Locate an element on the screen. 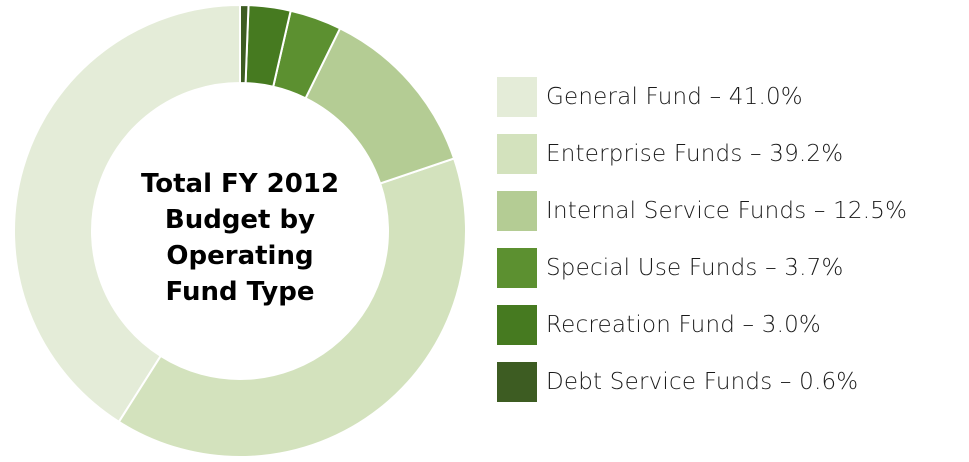  chart-title-line-1: Total FY 2012 is located at coordinates (240, 184).